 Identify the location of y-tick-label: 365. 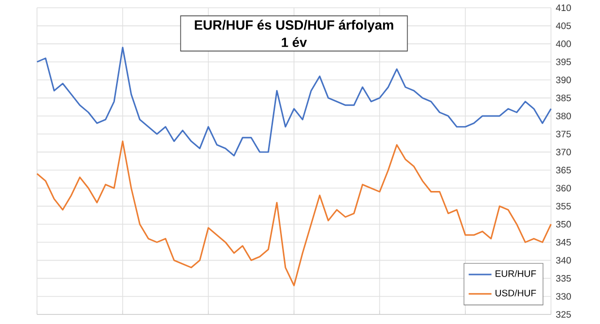
(563, 170).